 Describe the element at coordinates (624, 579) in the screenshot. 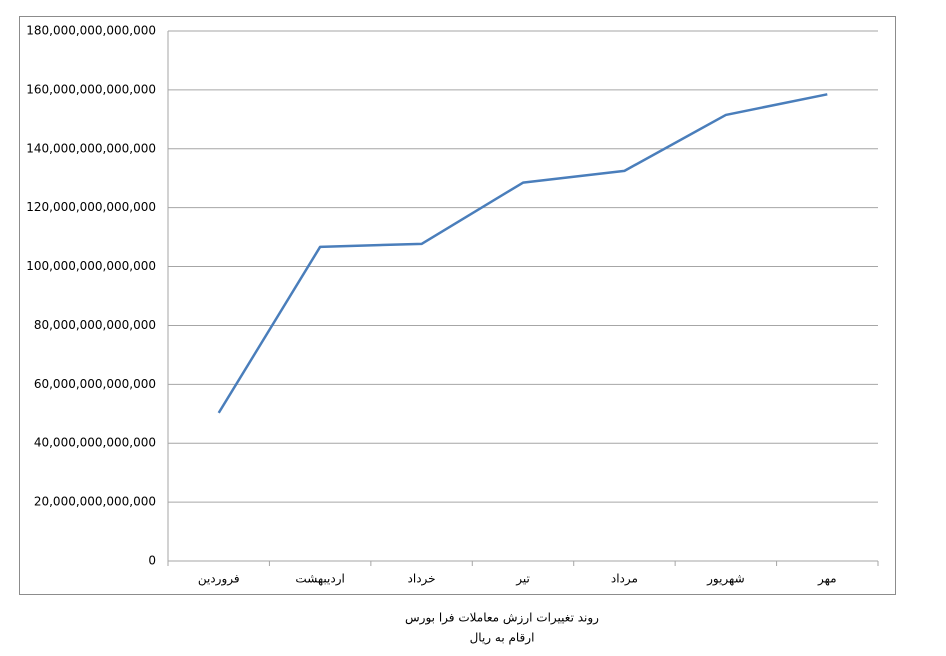

I see `x-tick-label: مرداد` at that location.